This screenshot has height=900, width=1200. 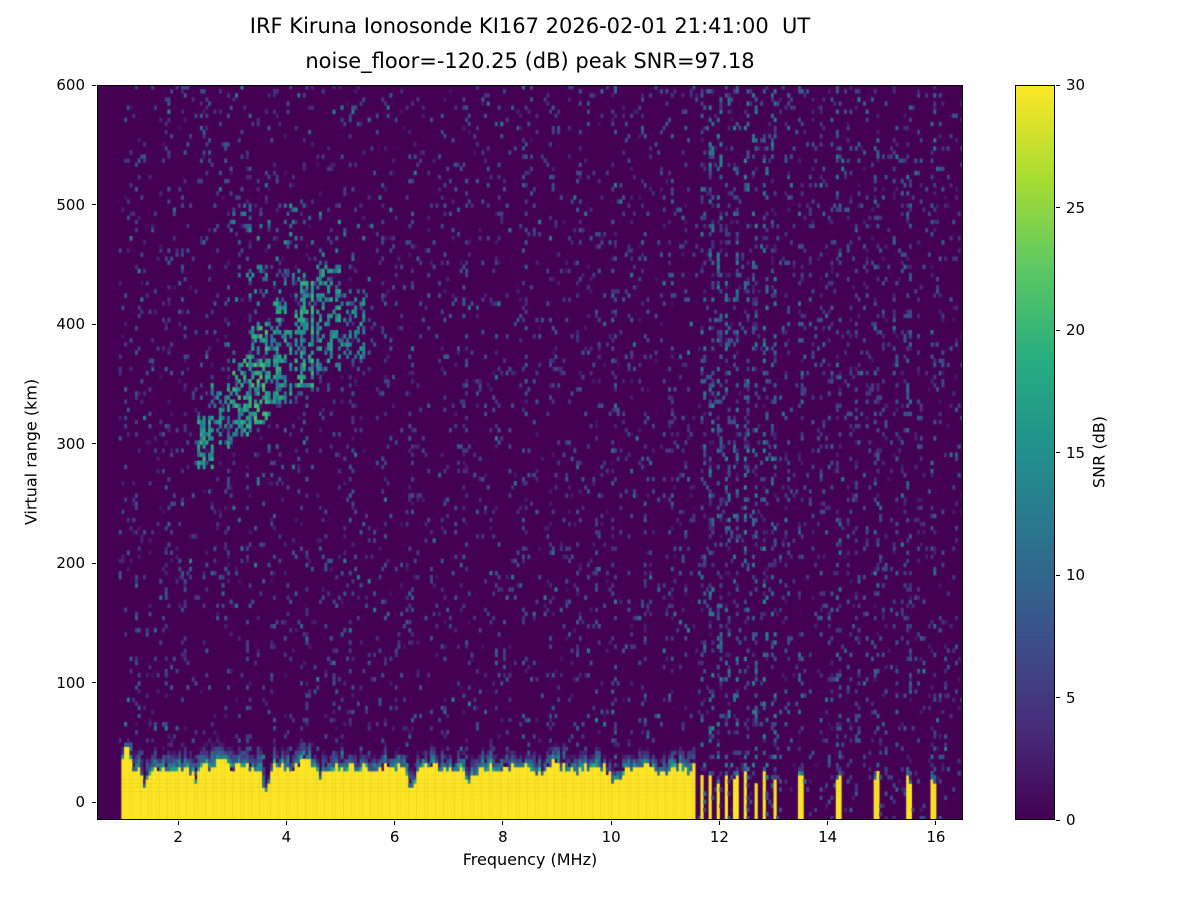 I want to click on colorbar: 0 5 10 15 20 25 30, so click(x=1050, y=452).